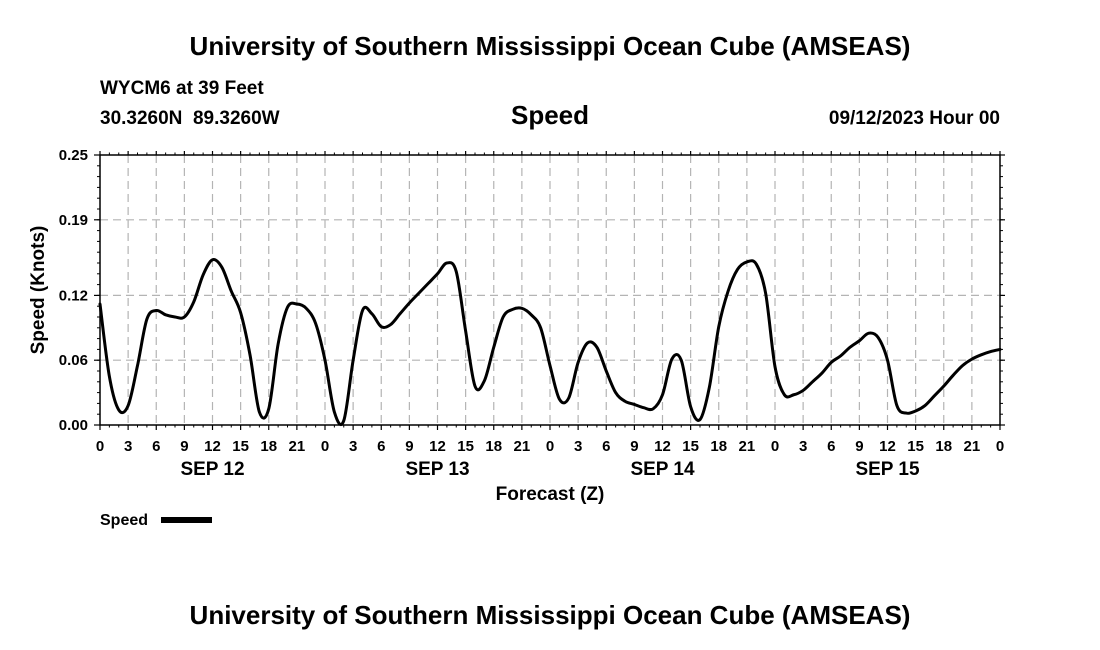  Describe the element at coordinates (212, 469) in the screenshot. I see `day-label: SEP 12` at that location.